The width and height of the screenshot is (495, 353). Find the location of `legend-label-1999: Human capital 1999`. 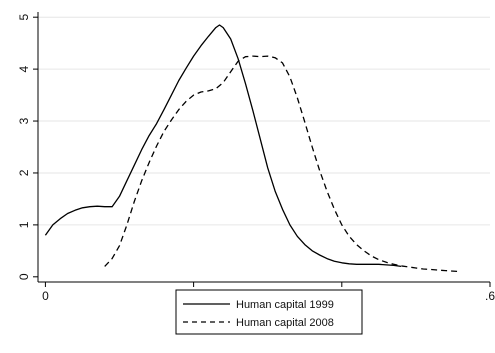

legend-label-1999: Human capital 1999 is located at coordinates (285, 305).